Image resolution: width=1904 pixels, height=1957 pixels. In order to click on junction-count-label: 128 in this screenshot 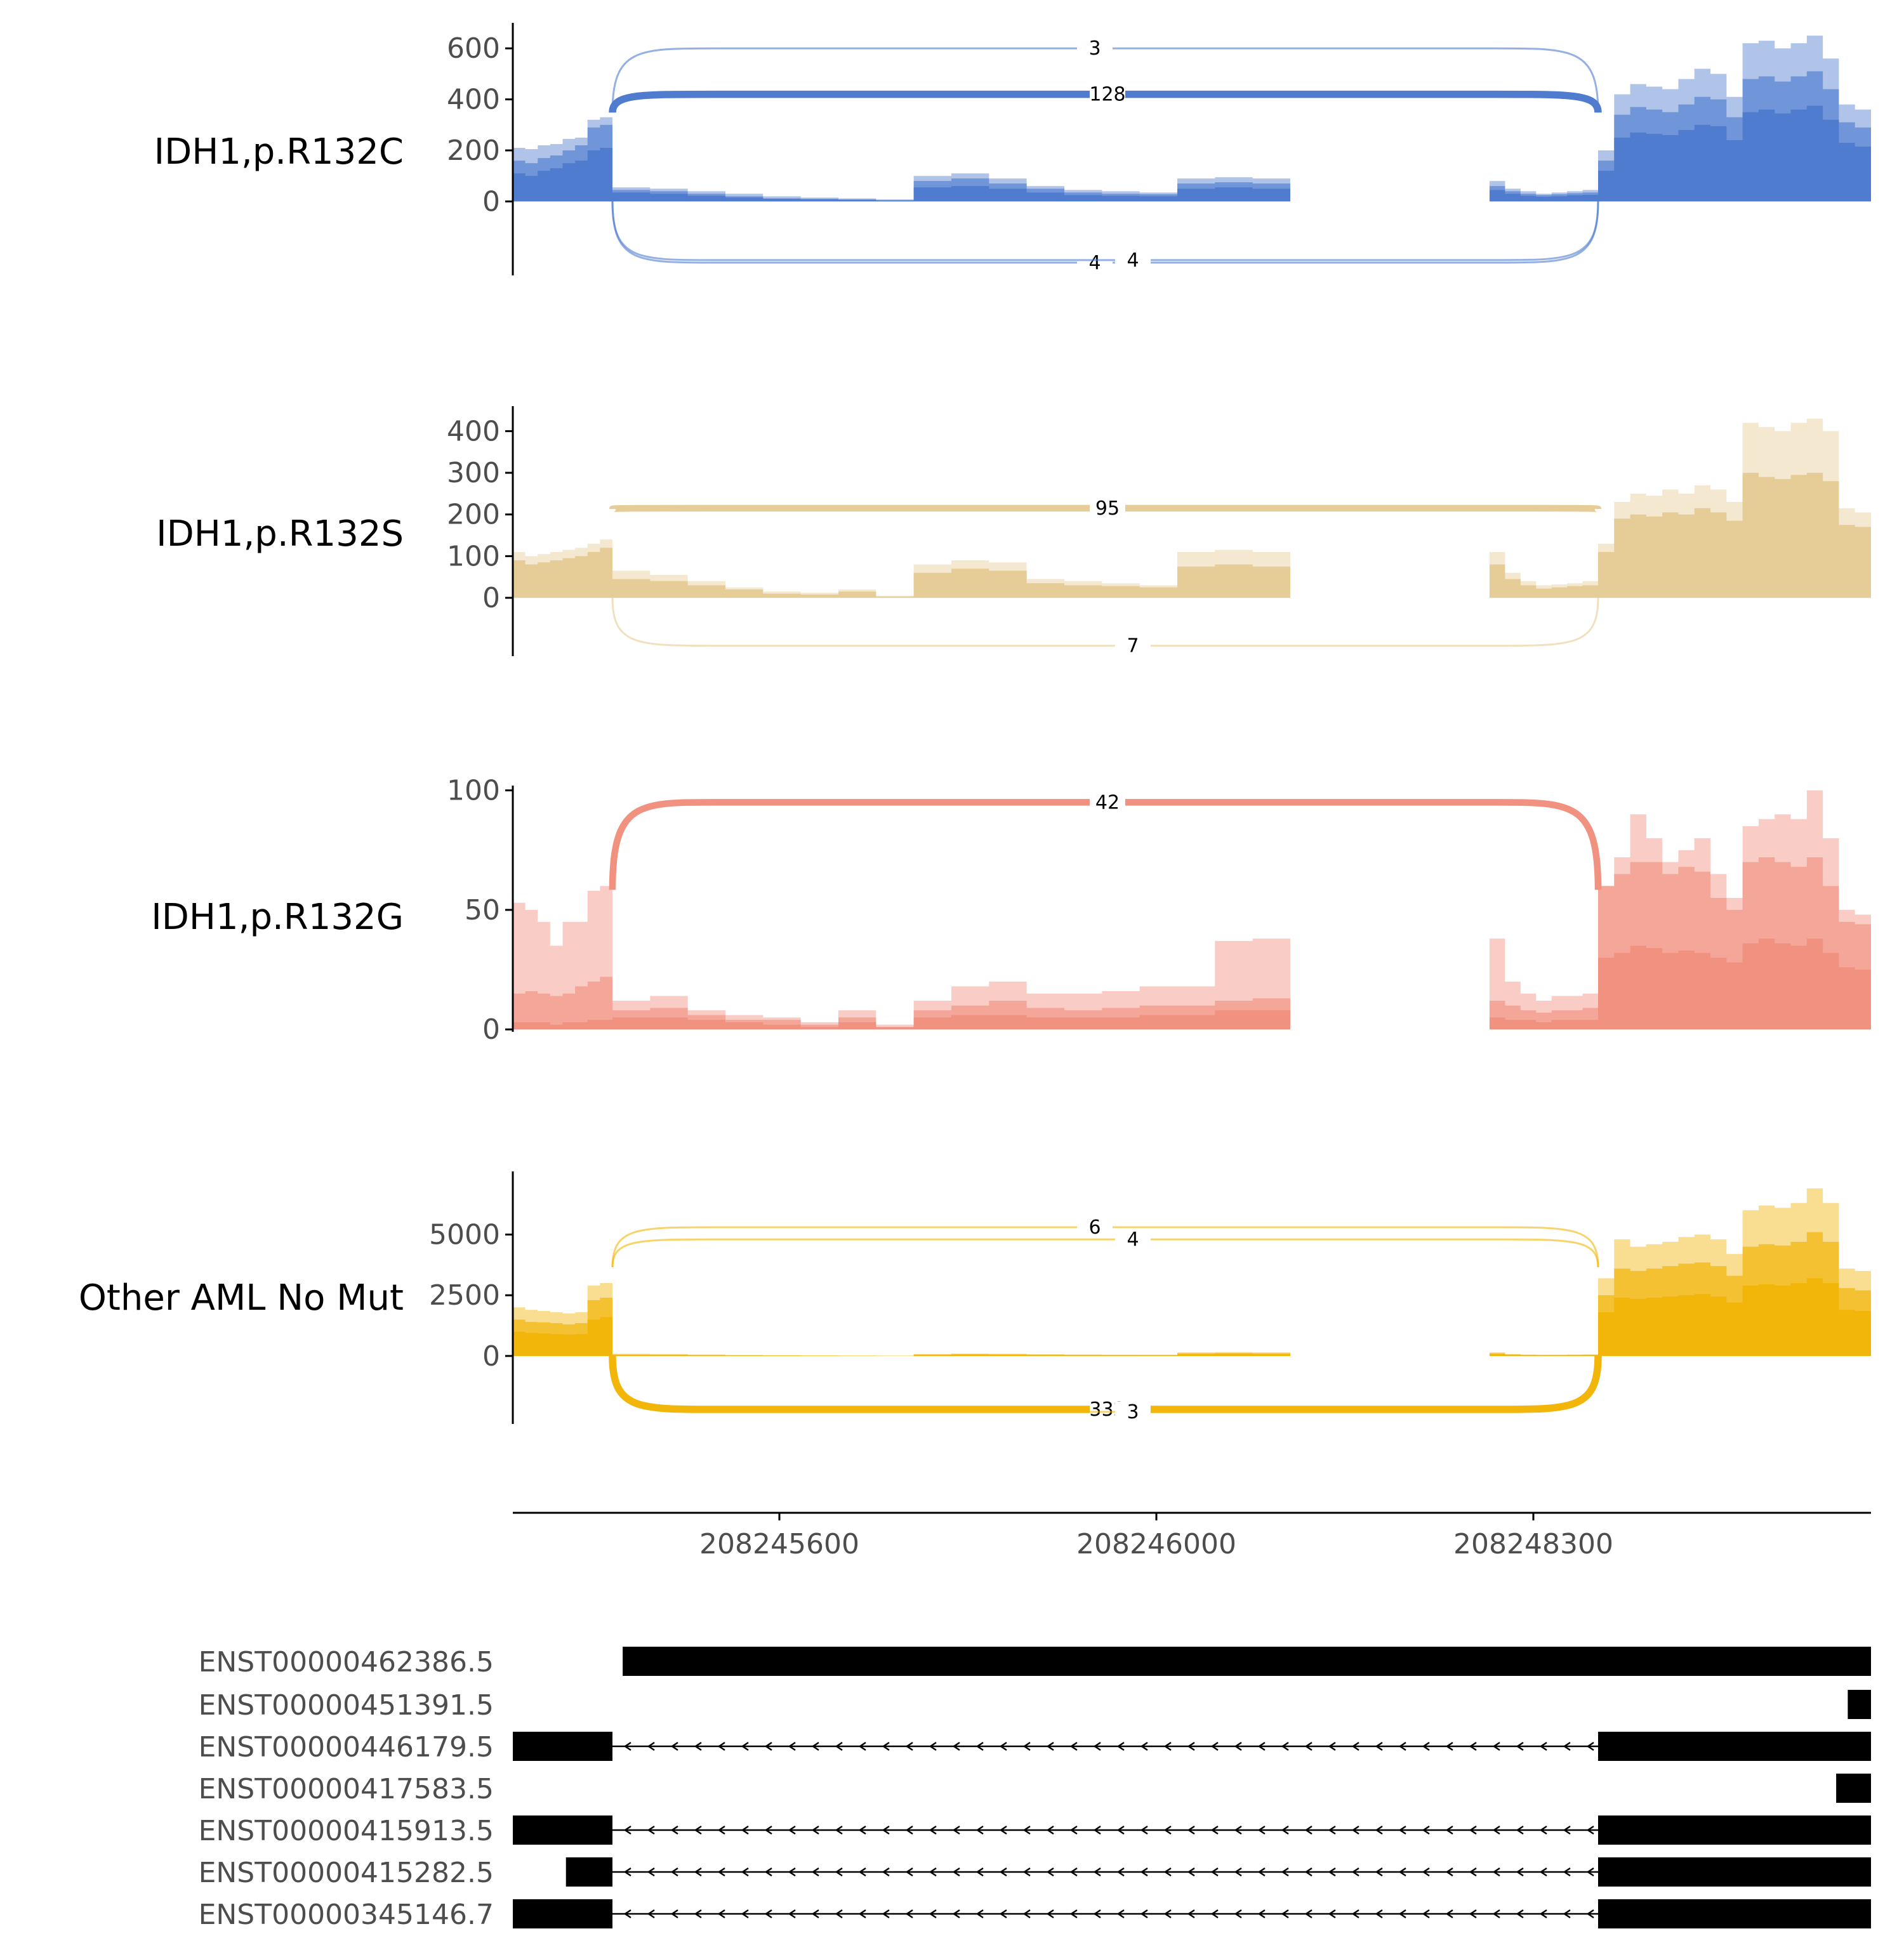, I will do `click(1107, 95)`.